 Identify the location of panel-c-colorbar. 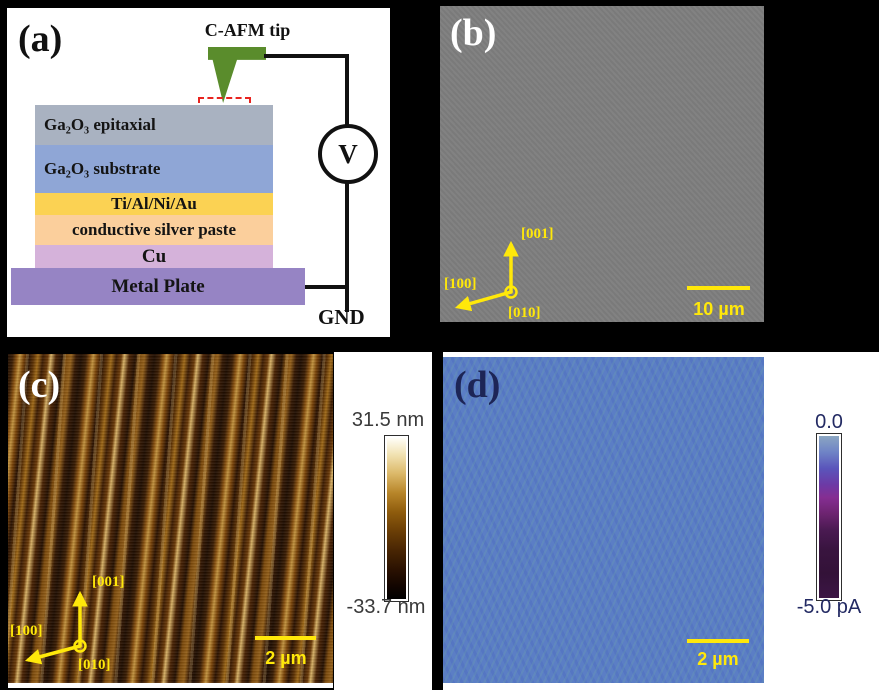
(396, 518).